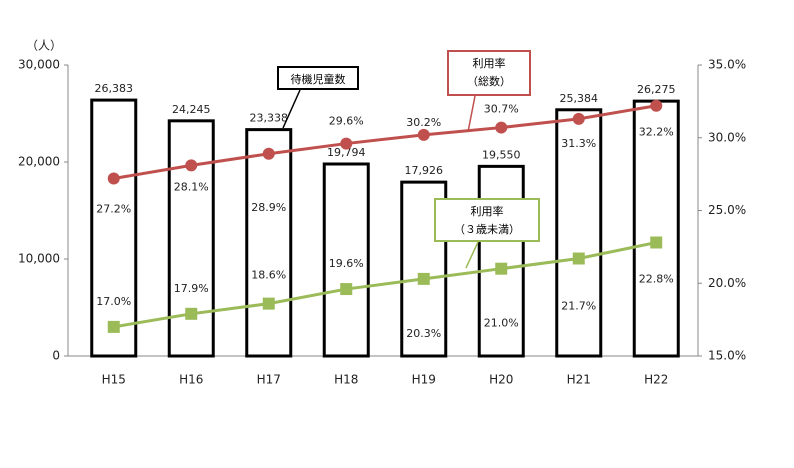 The width and height of the screenshot is (794, 468). What do you see at coordinates (656, 89) in the screenshot?
I see `bar-value-label: 26,275` at bounding box center [656, 89].